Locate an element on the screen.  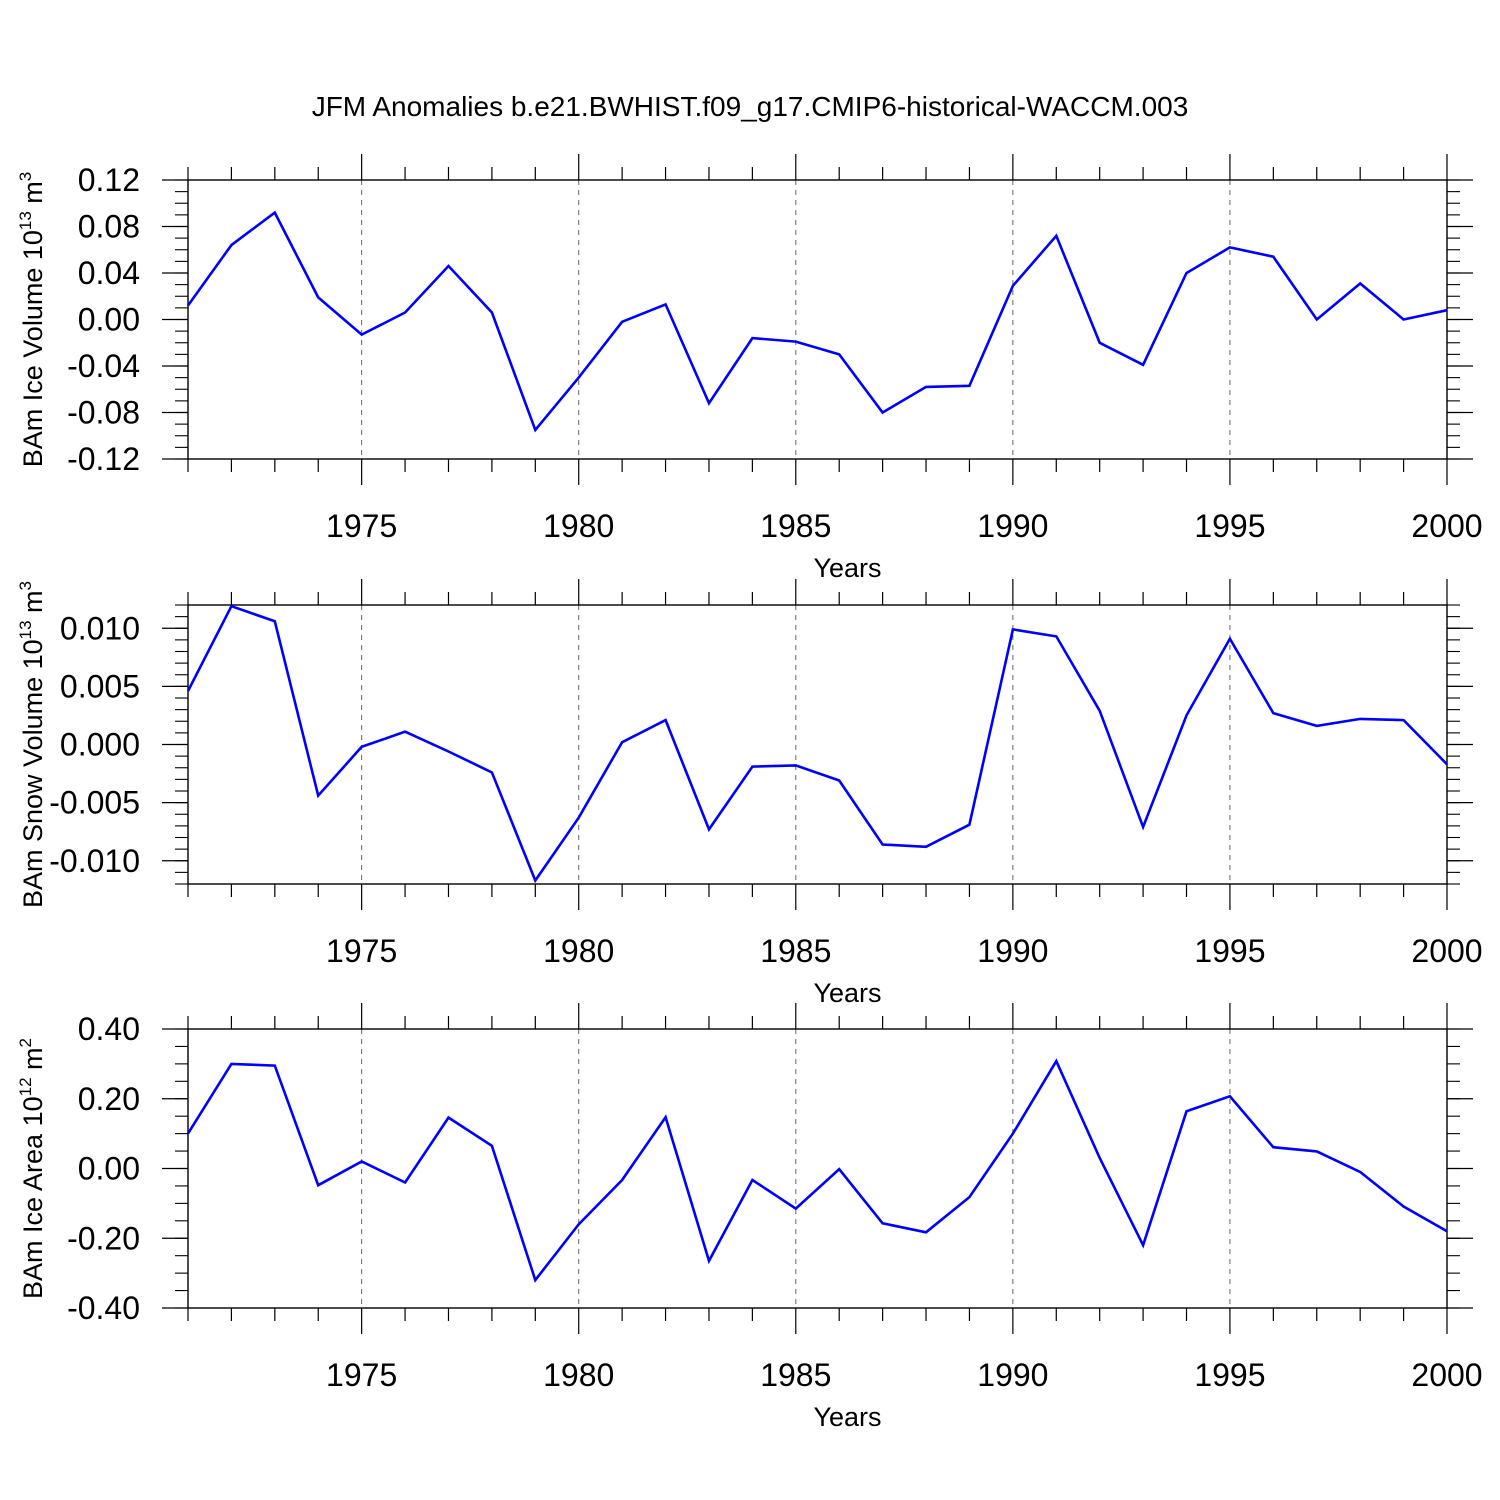
y-tick-label: -0.010 is located at coordinates (94, 861).